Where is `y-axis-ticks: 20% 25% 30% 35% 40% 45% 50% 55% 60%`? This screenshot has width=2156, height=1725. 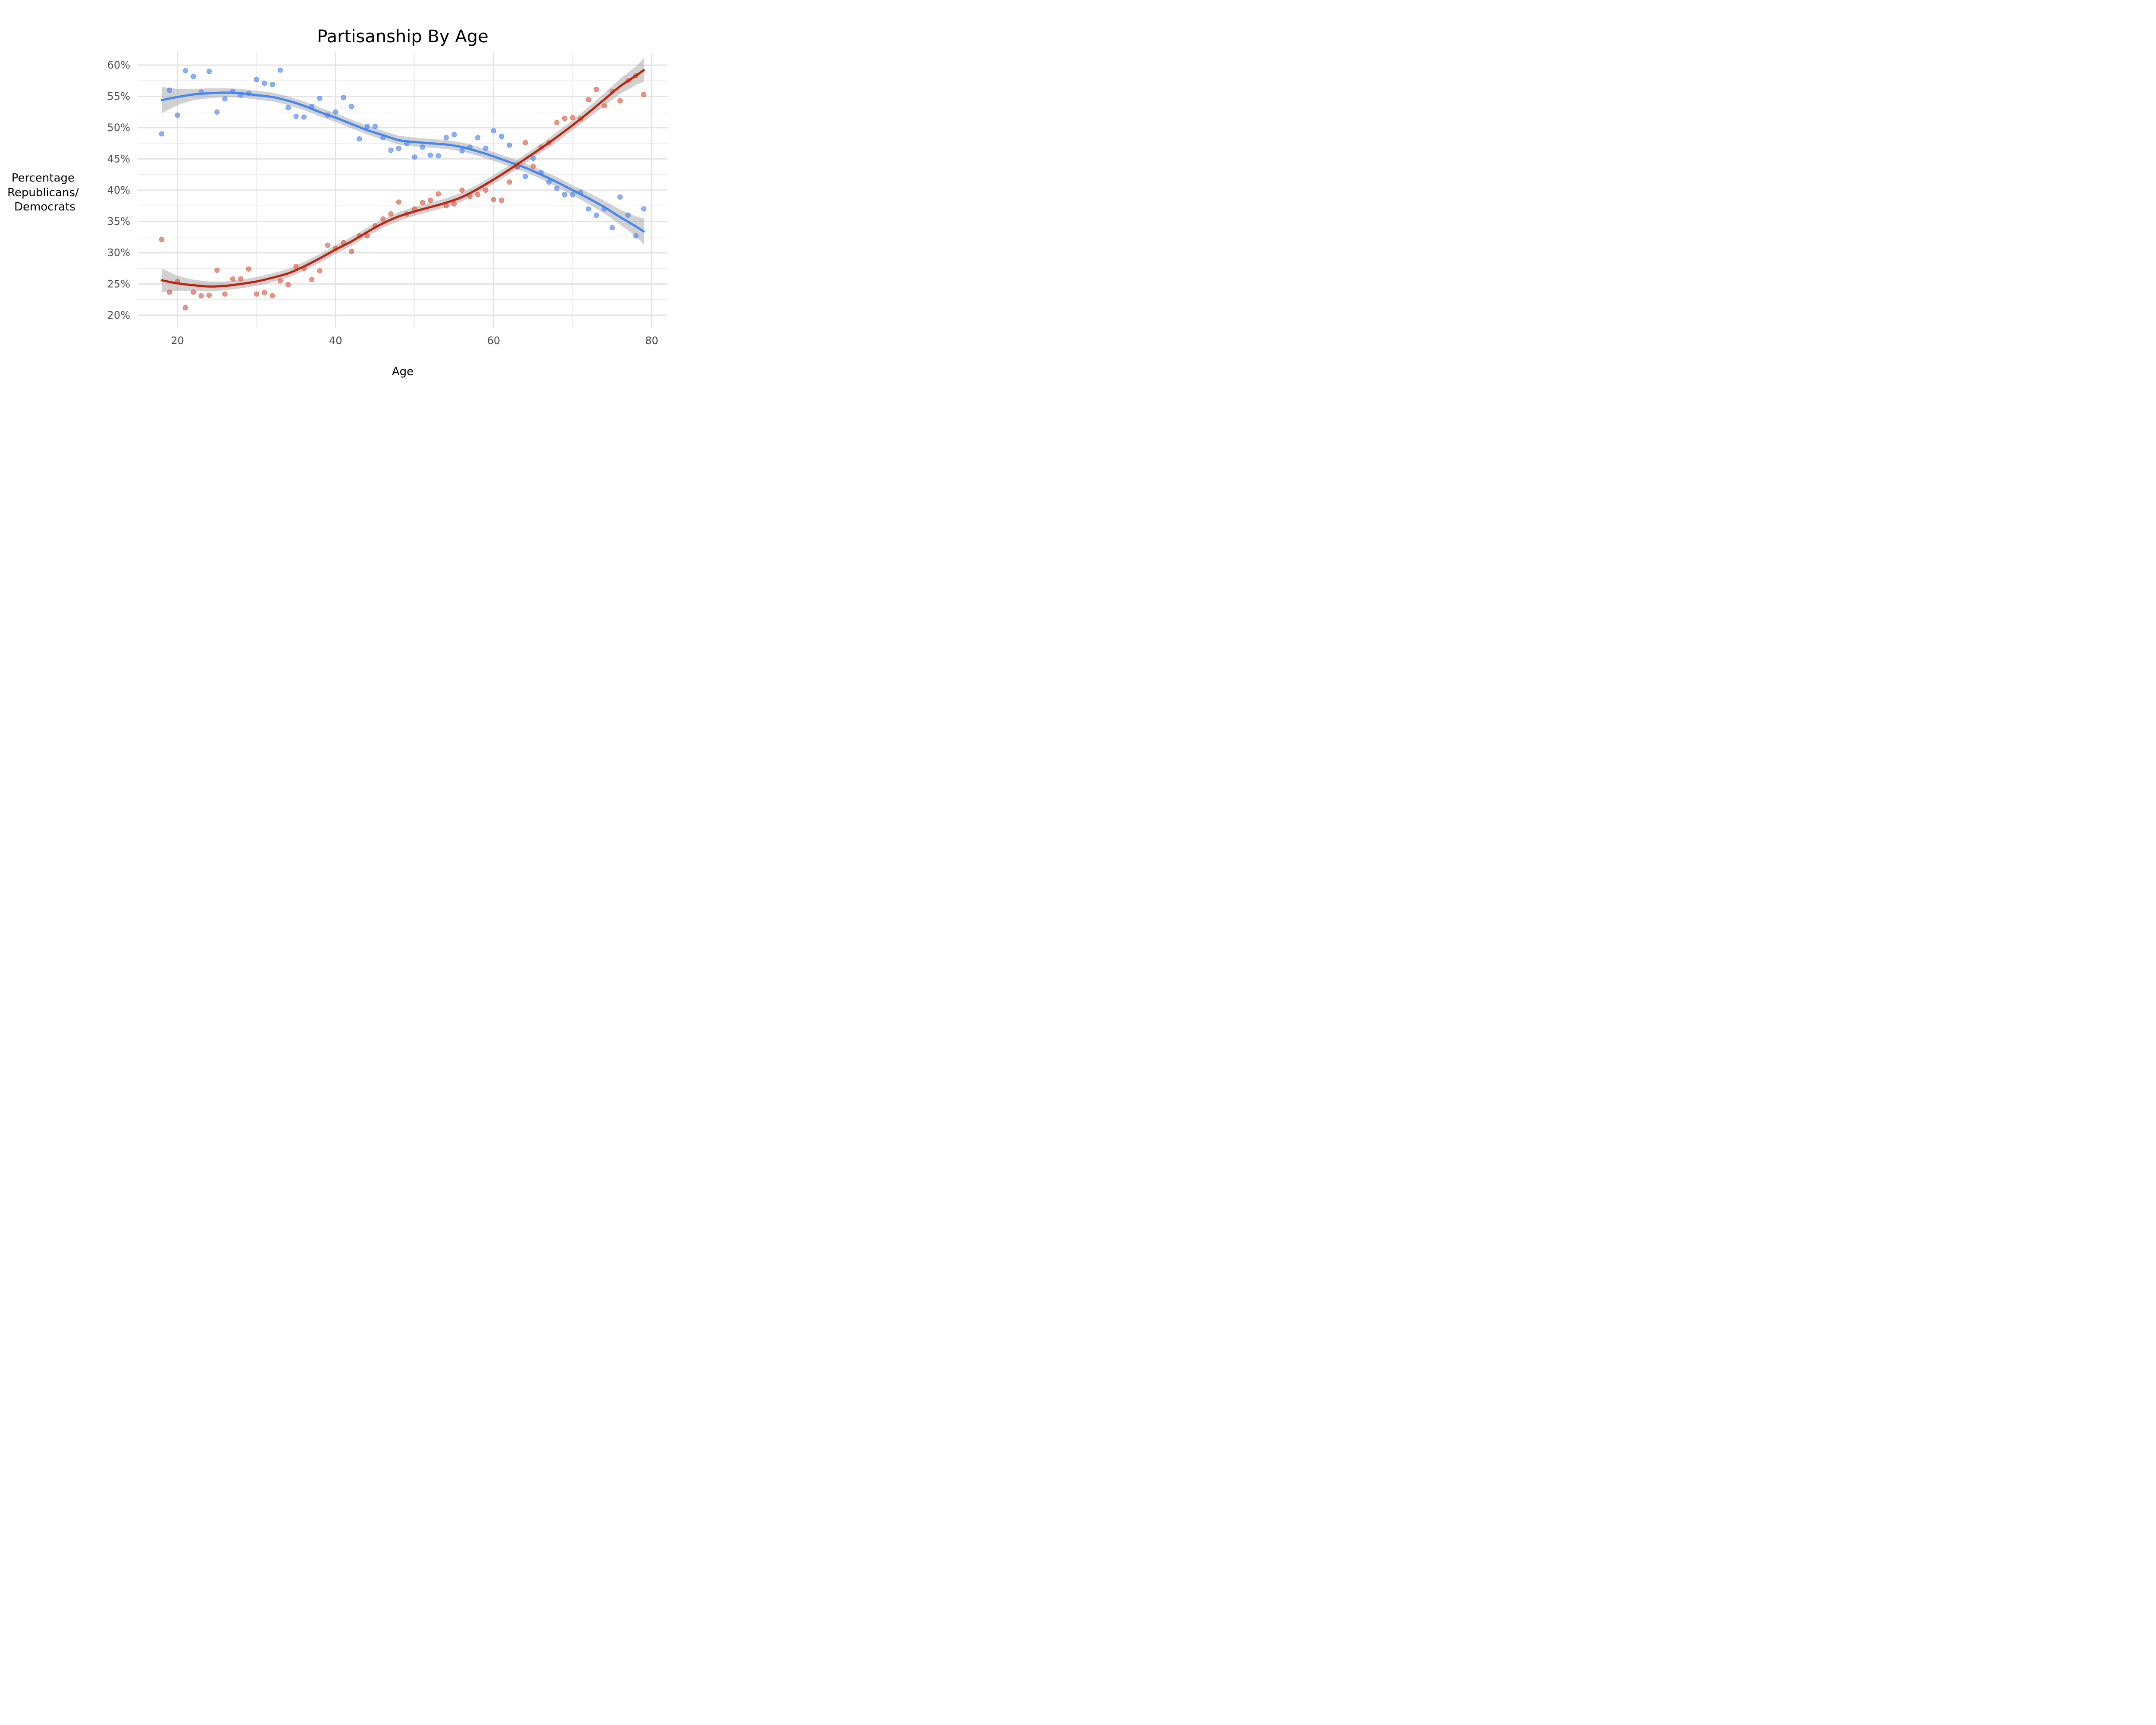 y-axis-ticks: 20% 25% 30% 35% 40% 45% 50% 55% 60% is located at coordinates (118, 190).